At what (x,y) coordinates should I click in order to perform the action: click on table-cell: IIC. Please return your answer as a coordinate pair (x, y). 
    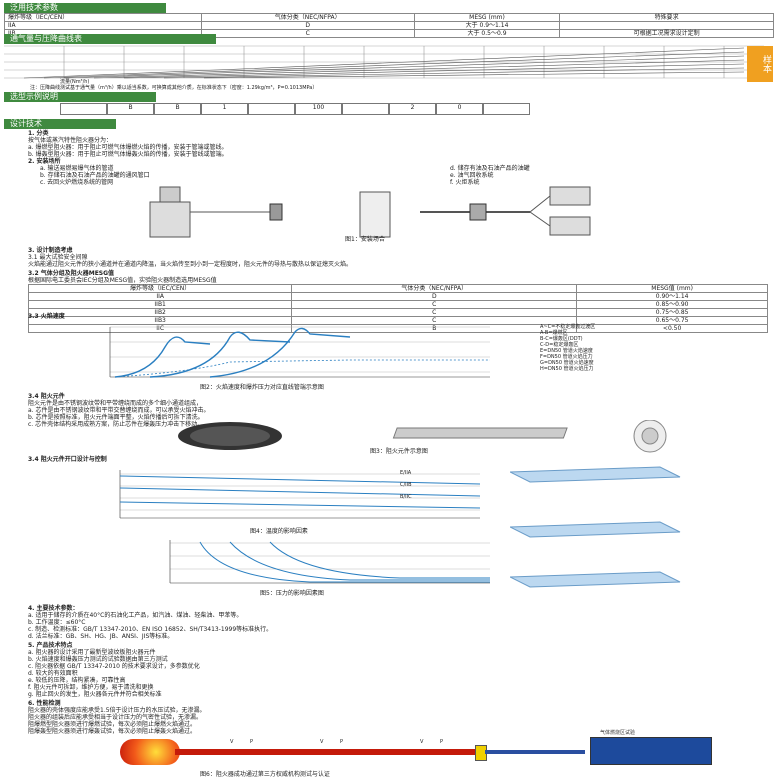
    Looking at the image, I should click on (160, 328).